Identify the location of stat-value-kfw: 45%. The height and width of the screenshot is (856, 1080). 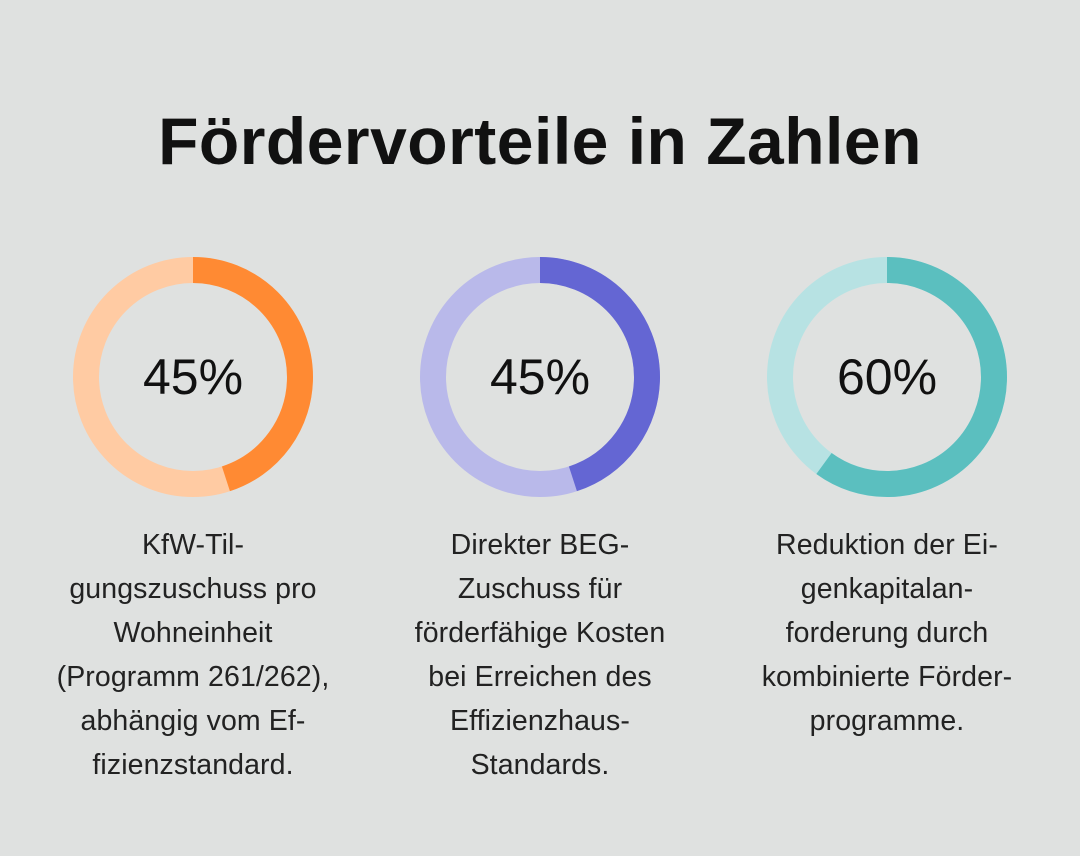
(193, 377).